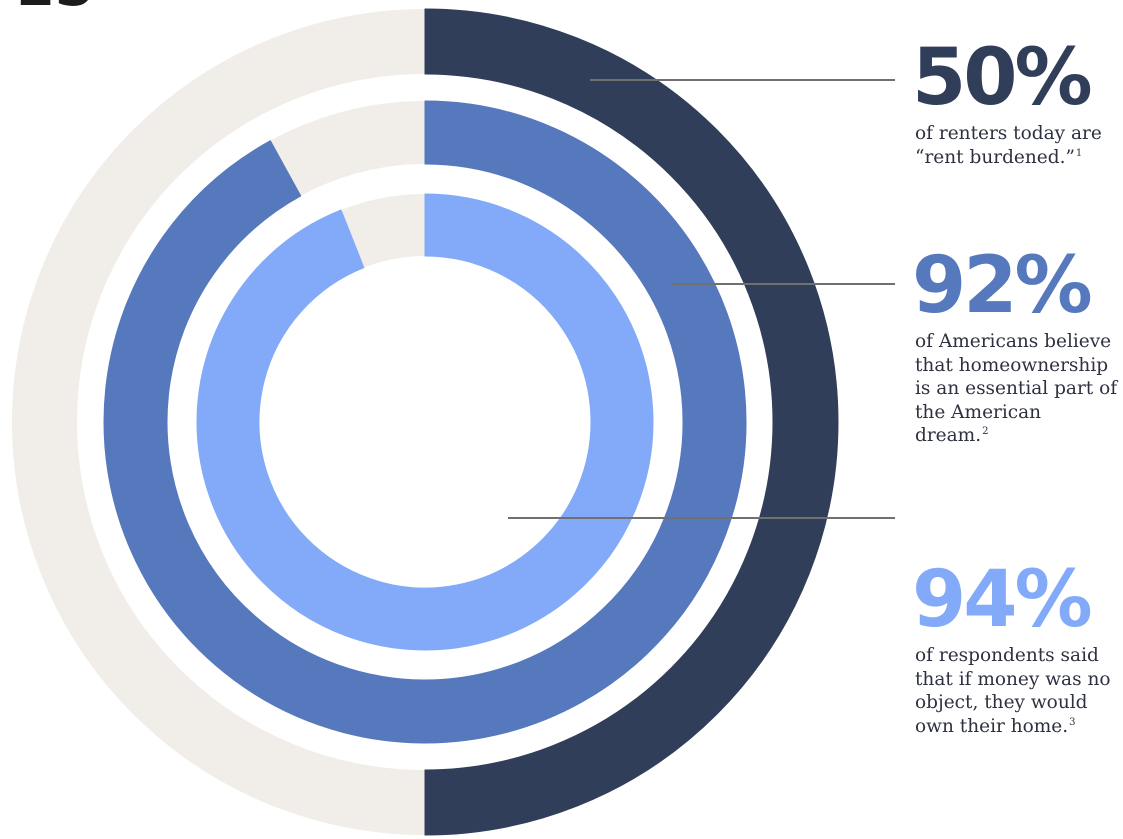 Image resolution: width=1123 pixels, height=839 pixels. What do you see at coordinates (985, 431) in the screenshot?
I see `footnote-ref: 2` at bounding box center [985, 431].